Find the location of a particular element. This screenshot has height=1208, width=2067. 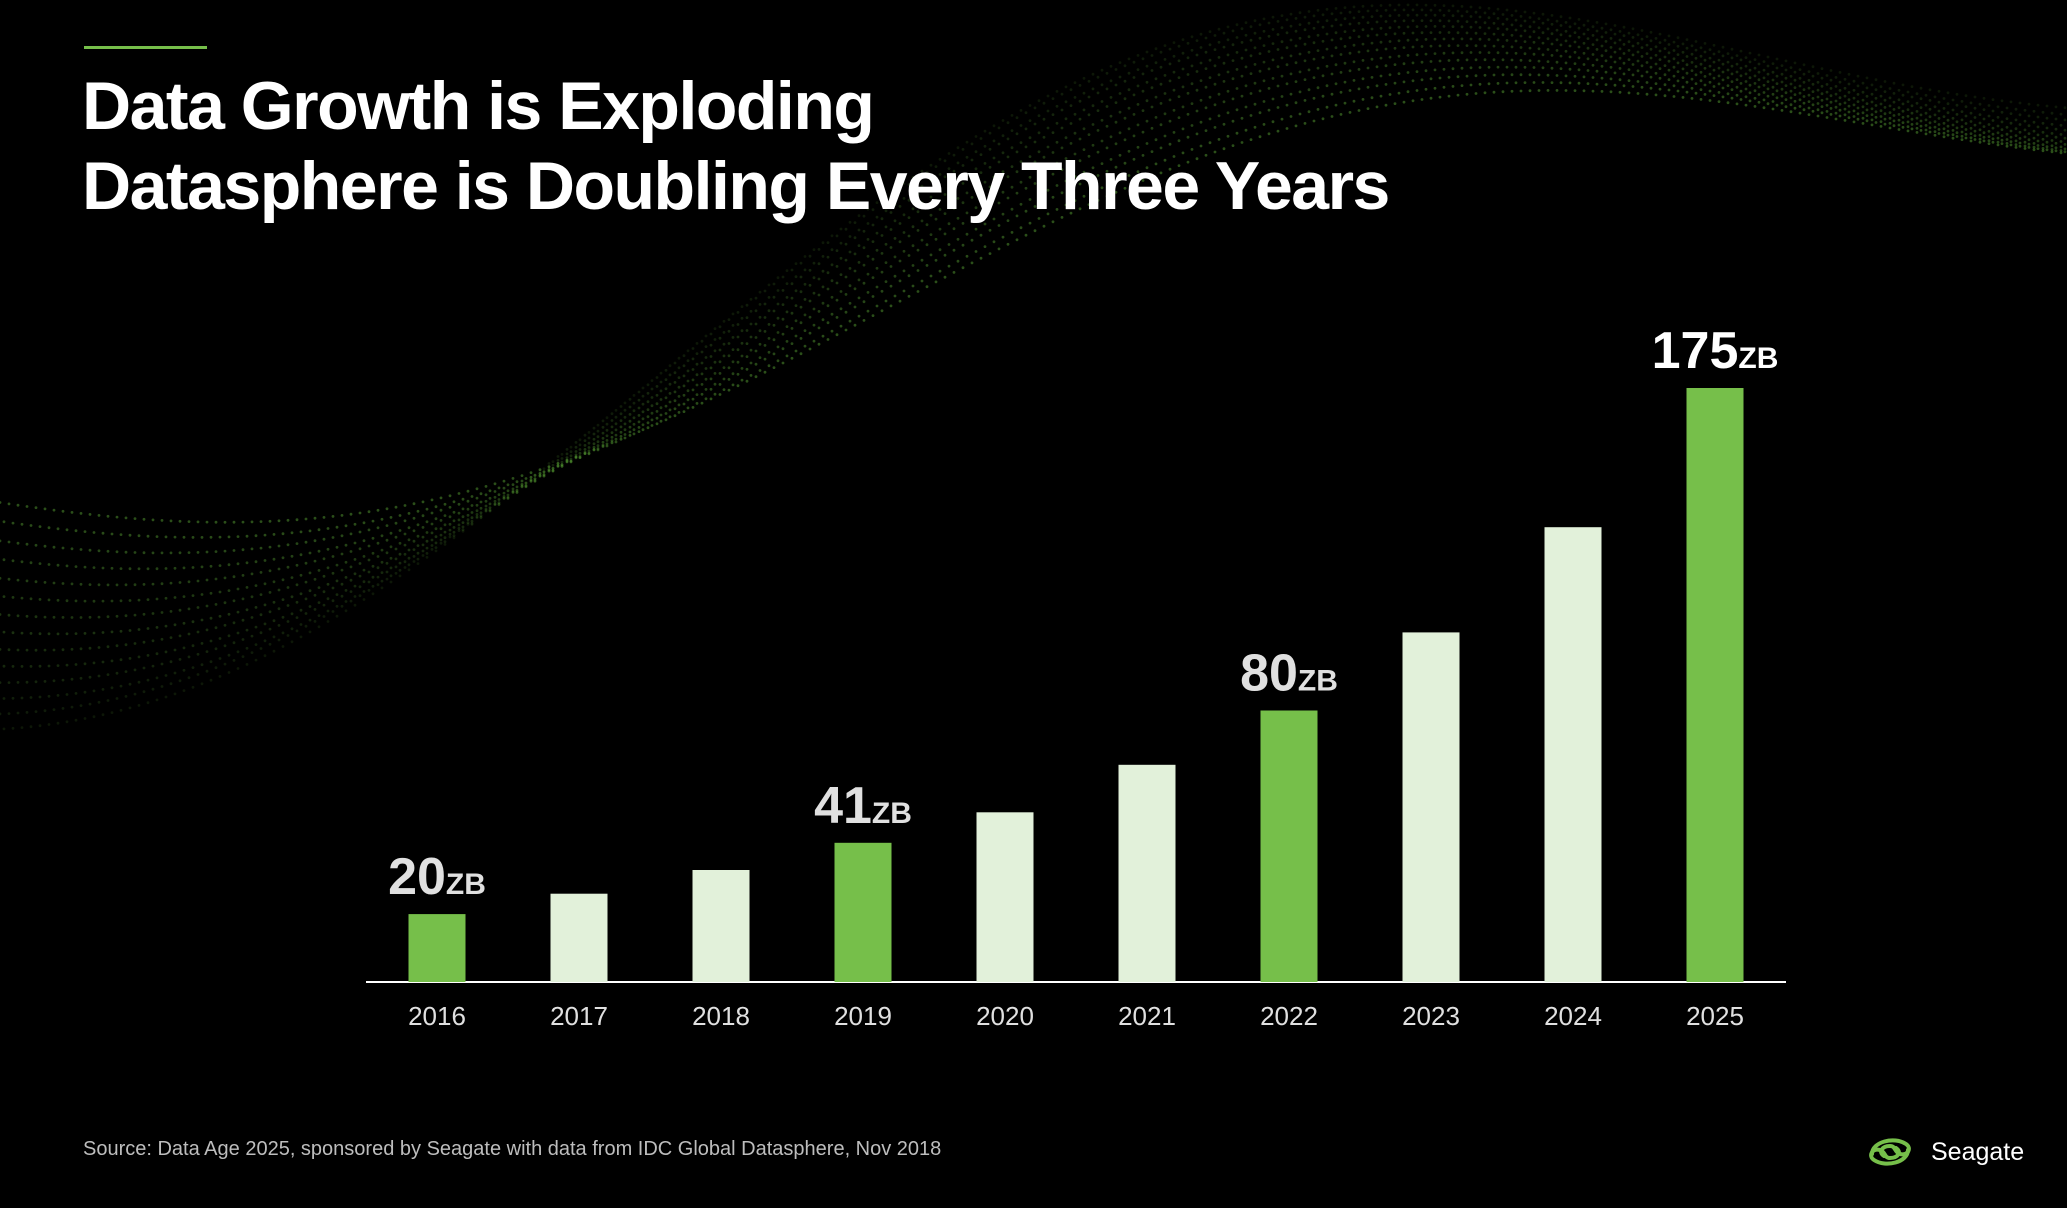

data-label-2022: 80ZB is located at coordinates (1289, 674).